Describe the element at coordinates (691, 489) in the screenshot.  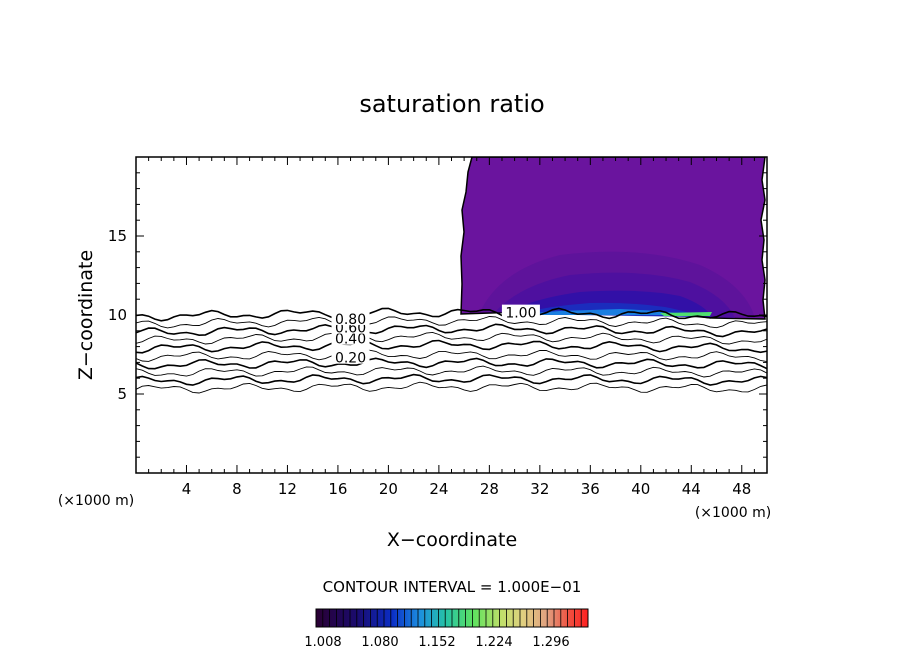
I see `x-tick-label: 44` at that location.